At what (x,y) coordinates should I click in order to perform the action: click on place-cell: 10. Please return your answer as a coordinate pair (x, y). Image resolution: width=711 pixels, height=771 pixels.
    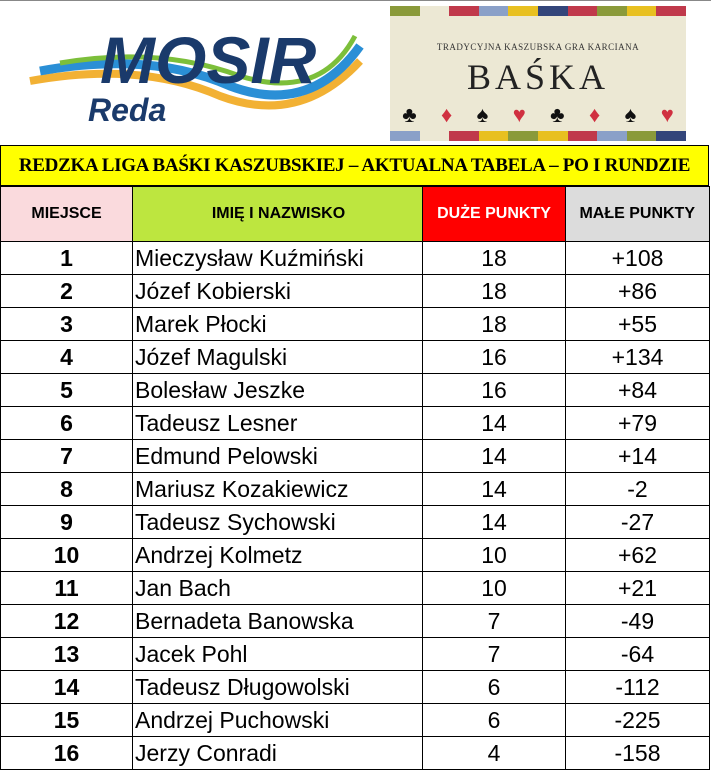
    Looking at the image, I should click on (66, 555).